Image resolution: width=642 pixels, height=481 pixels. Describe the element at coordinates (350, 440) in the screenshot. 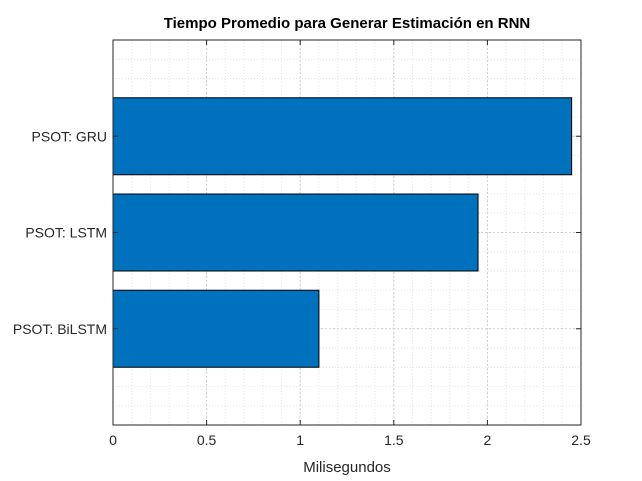

I see `x-tick-labels: 0 0.5 1 1.5 2 2.5` at that location.